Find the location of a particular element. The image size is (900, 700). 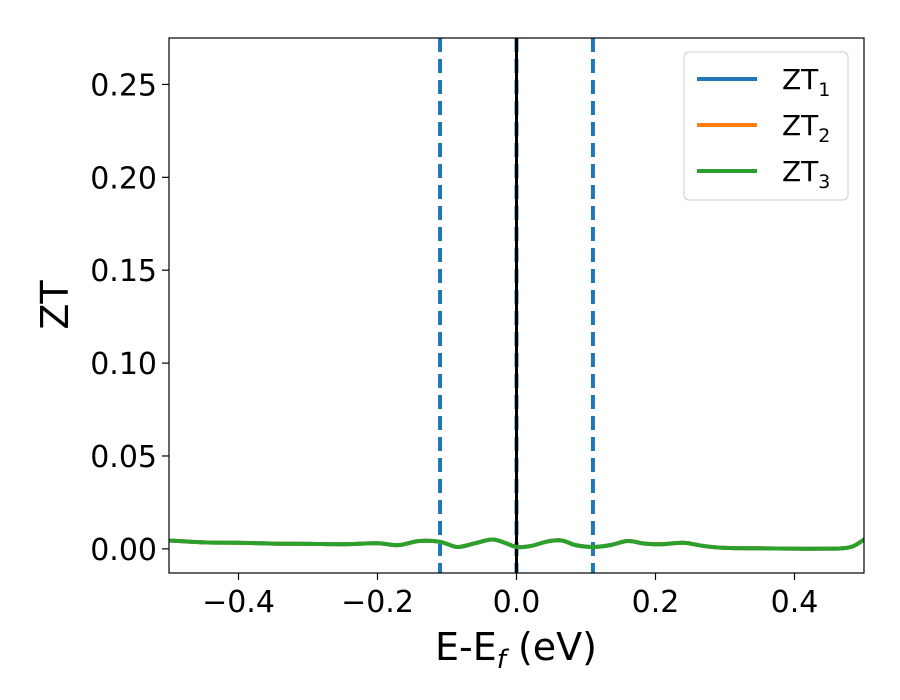

x-axis-ticks: −0.4 −0.2 0.0 0.2 0.4 is located at coordinates (510, 596).